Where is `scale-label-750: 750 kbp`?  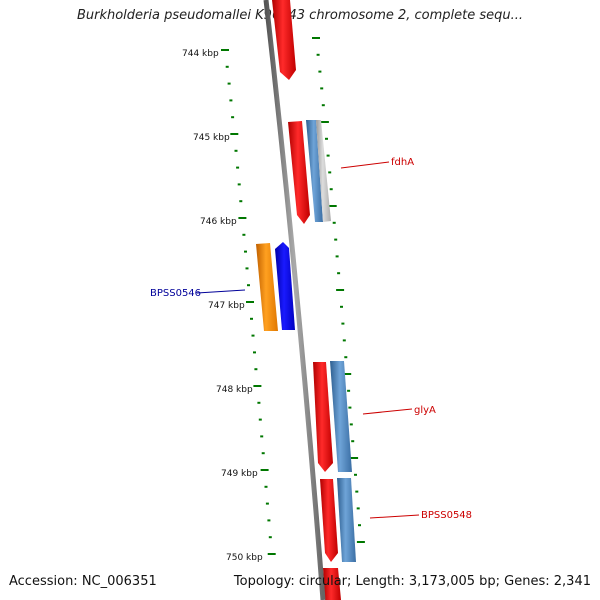 scale-label-750: 750 kbp is located at coordinates (244, 558).